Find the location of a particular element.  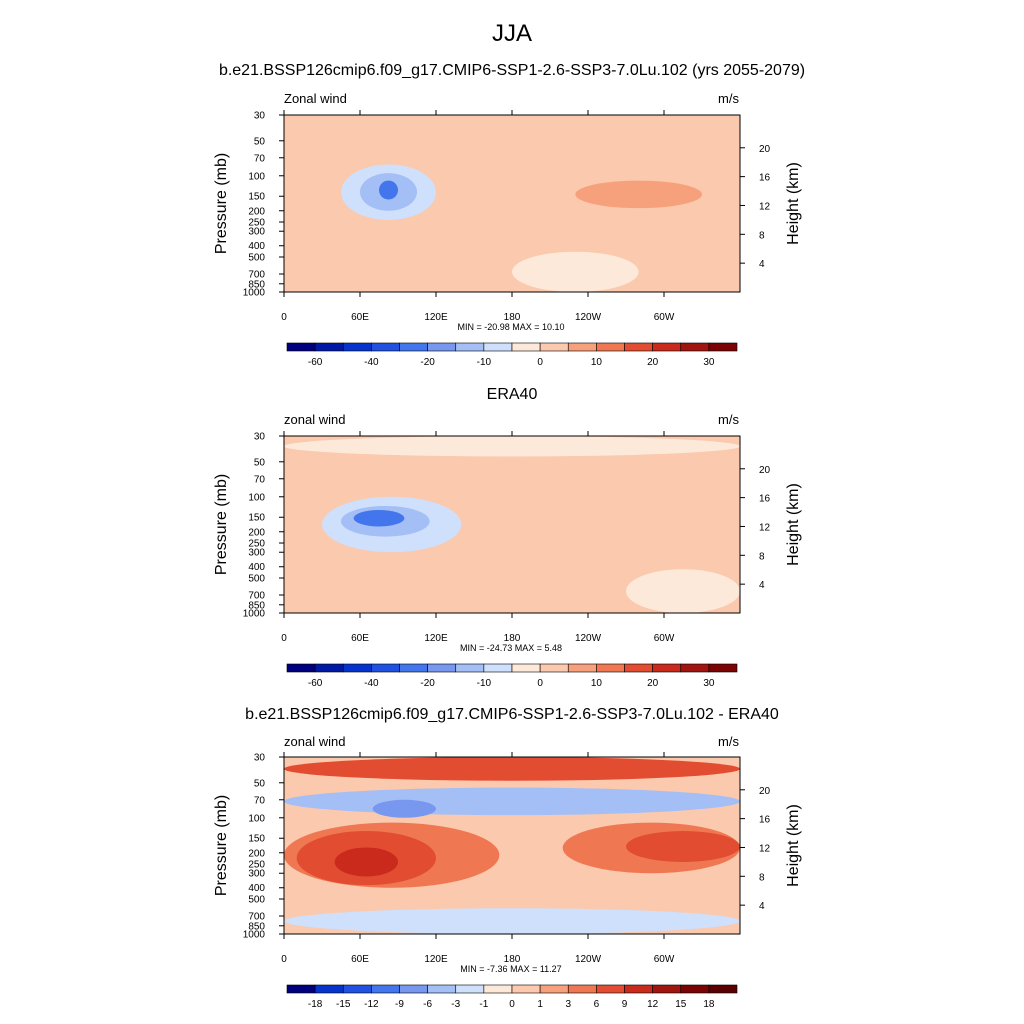

y-tick-label: 250 is located at coordinates (256, 544).